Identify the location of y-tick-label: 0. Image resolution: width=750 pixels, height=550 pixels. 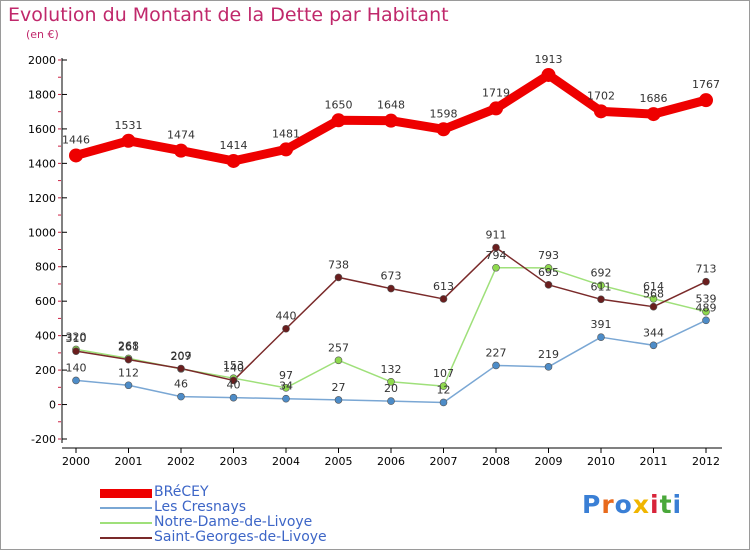
(52, 405).